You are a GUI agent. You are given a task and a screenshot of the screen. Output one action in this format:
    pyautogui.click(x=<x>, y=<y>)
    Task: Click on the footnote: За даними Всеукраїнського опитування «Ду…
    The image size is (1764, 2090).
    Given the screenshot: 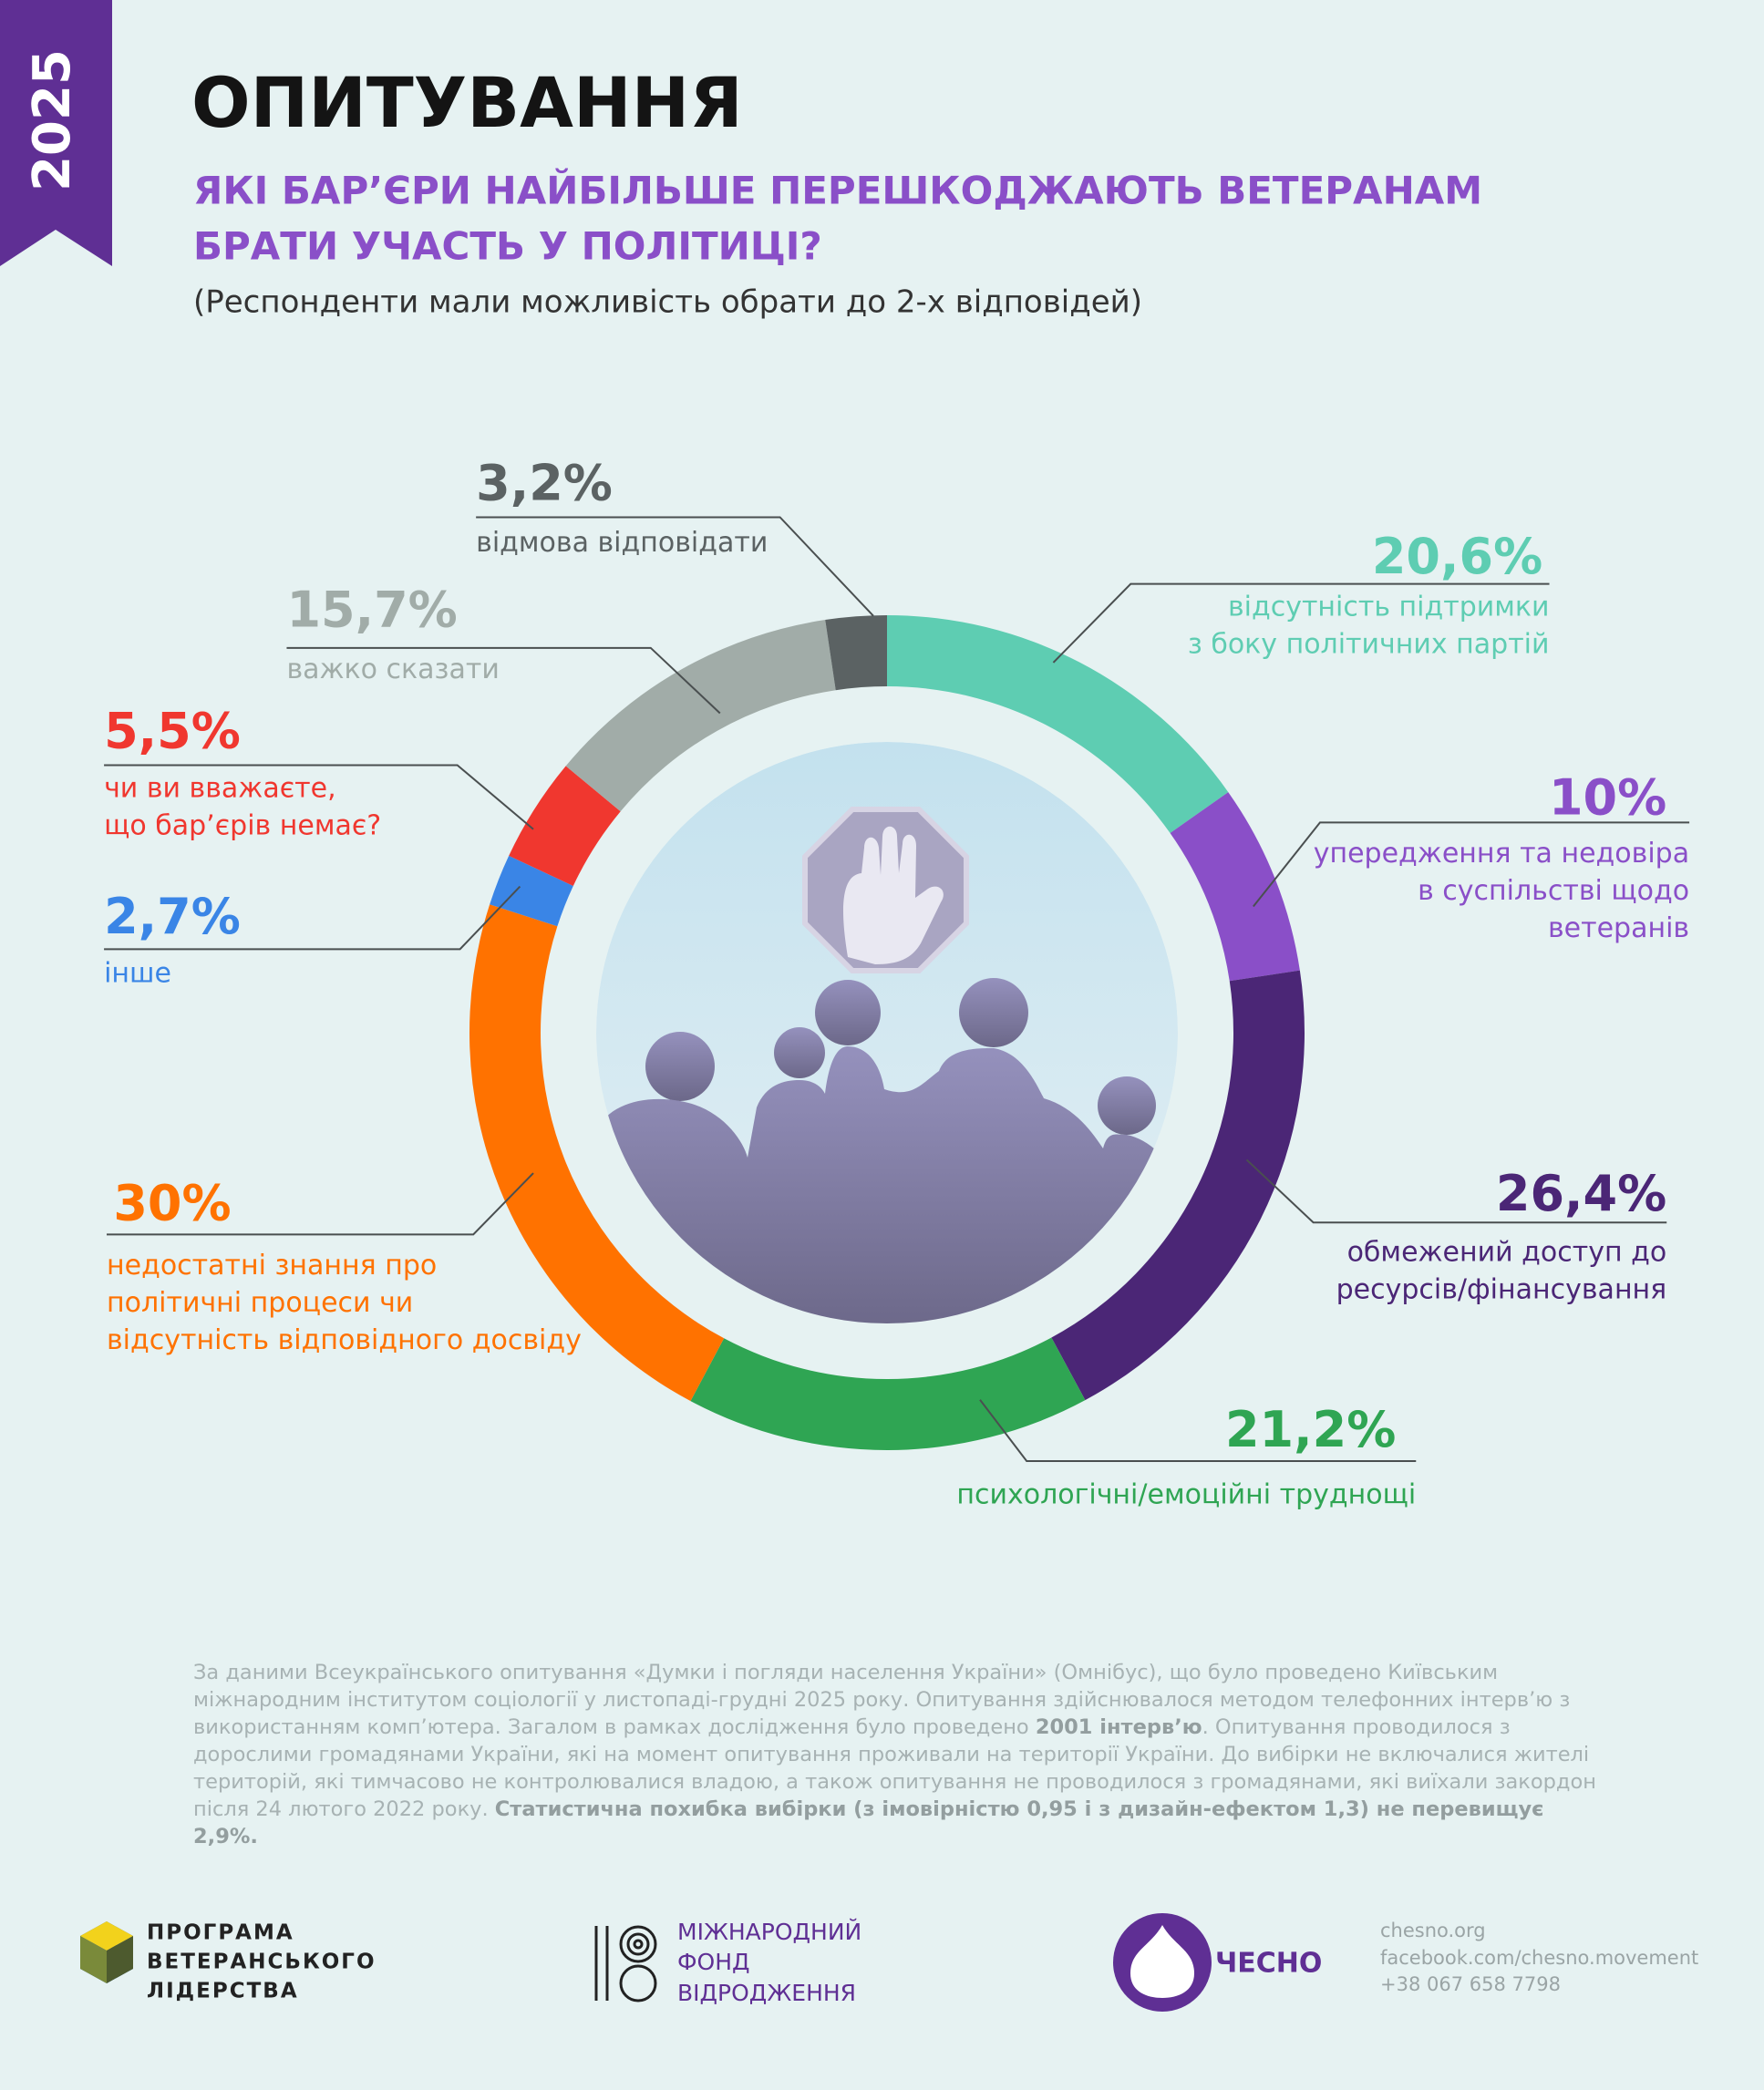 What is the action you would take?
    pyautogui.click(x=904, y=1754)
    